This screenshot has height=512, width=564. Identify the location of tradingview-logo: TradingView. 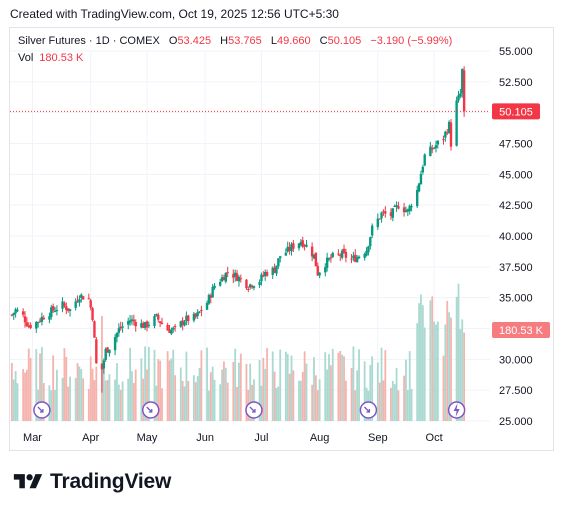
(91, 482).